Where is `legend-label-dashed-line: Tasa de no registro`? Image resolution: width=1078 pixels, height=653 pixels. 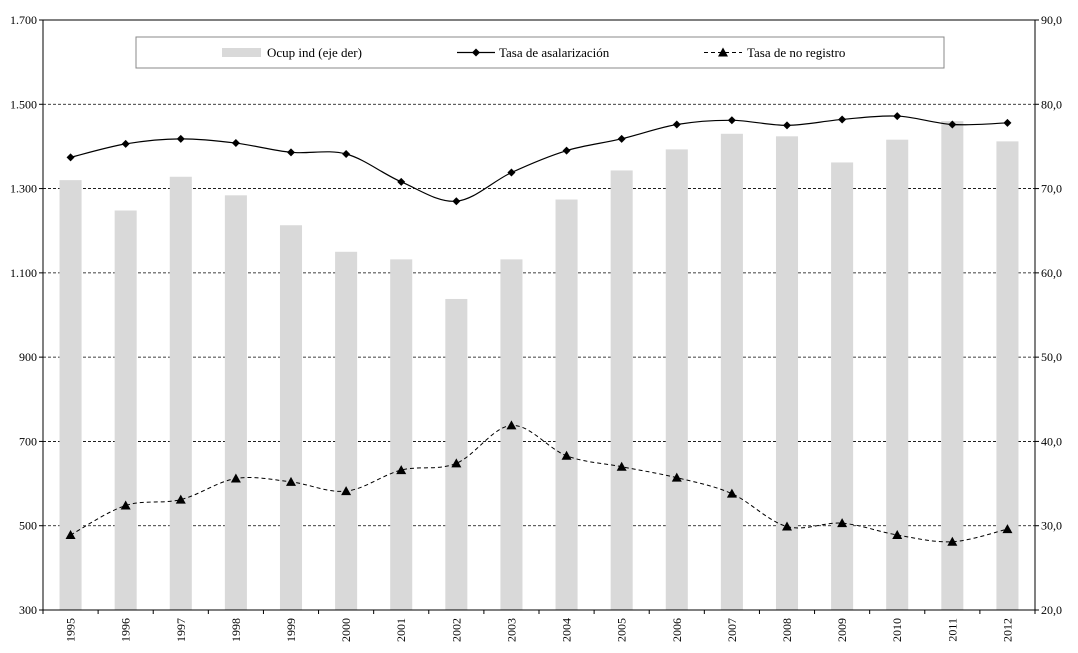 legend-label-dashed-line: Tasa de no registro is located at coordinates (796, 52).